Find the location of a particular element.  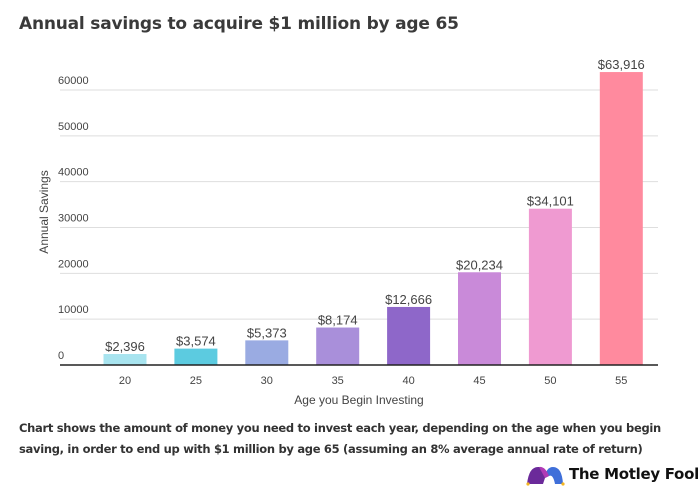

data-label: $20,234 is located at coordinates (479, 264).